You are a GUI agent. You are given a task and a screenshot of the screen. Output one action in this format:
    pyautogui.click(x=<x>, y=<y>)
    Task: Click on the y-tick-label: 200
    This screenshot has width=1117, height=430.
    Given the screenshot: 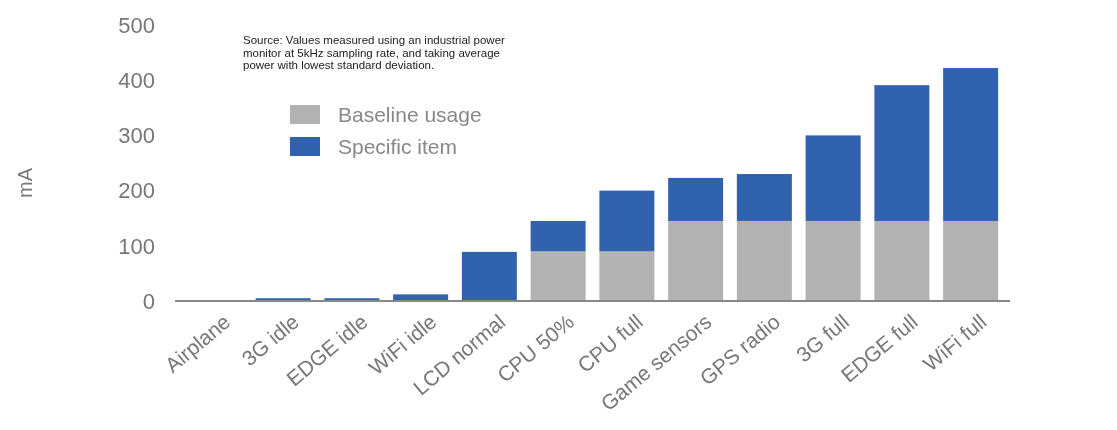 What is the action you would take?
    pyautogui.click(x=136, y=191)
    